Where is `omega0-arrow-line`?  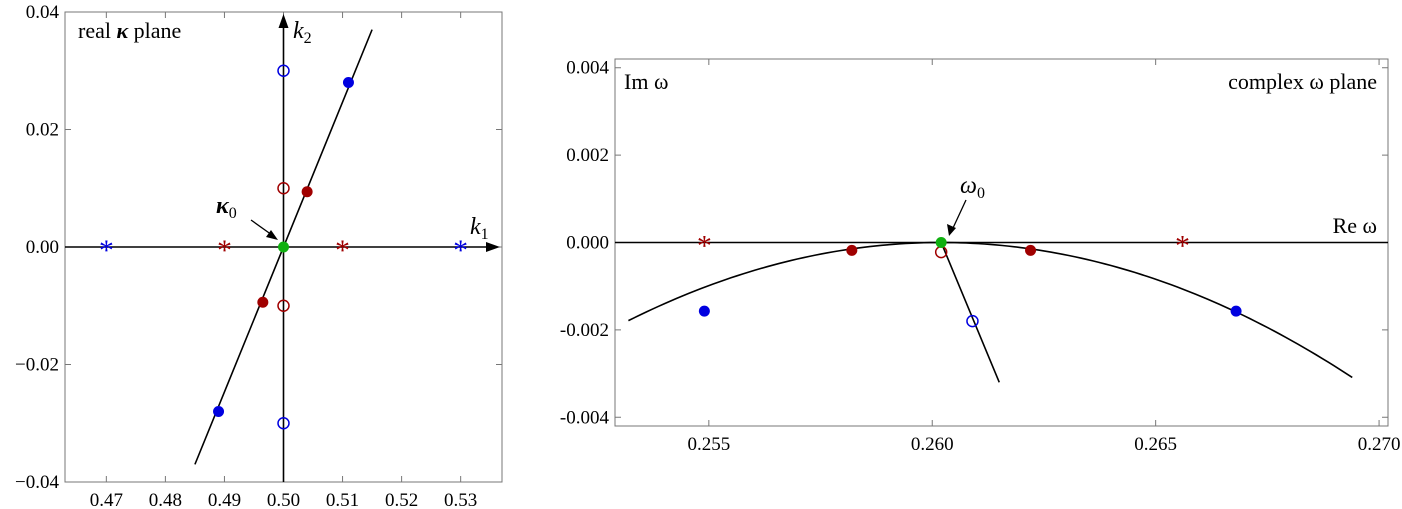 omega0-arrow-line is located at coordinates (959, 214).